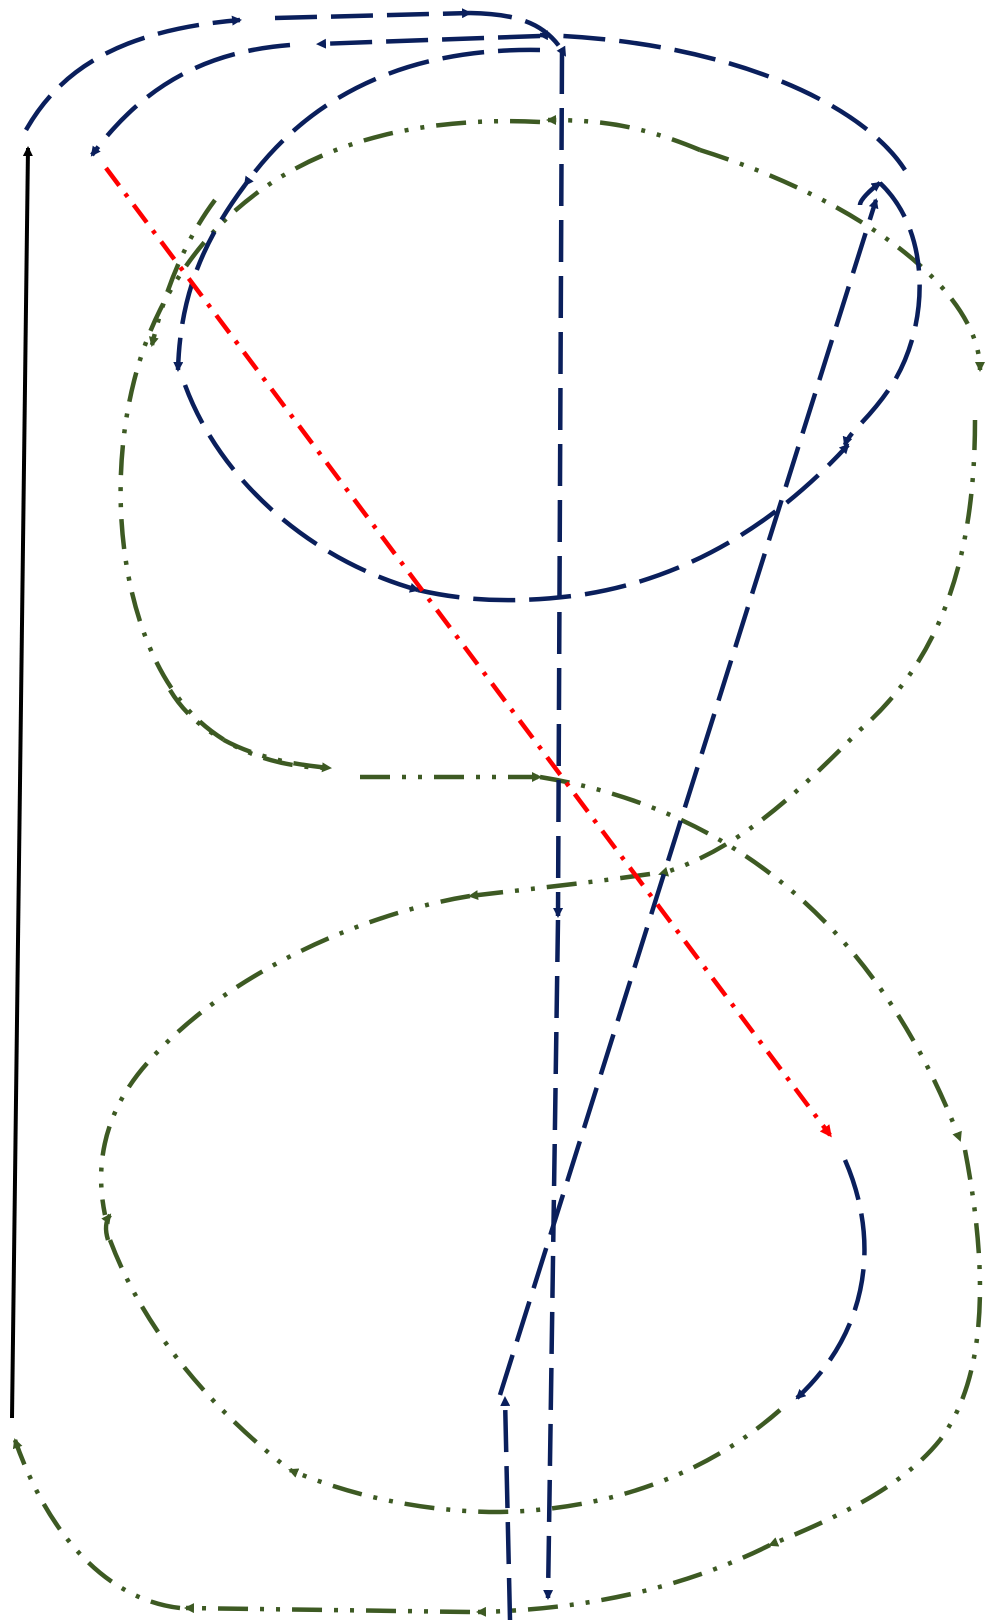 The height and width of the screenshot is (1624, 998). Describe the element at coordinates (373, 14) in the screenshot. I see `navy-top-outer-mid` at that location.